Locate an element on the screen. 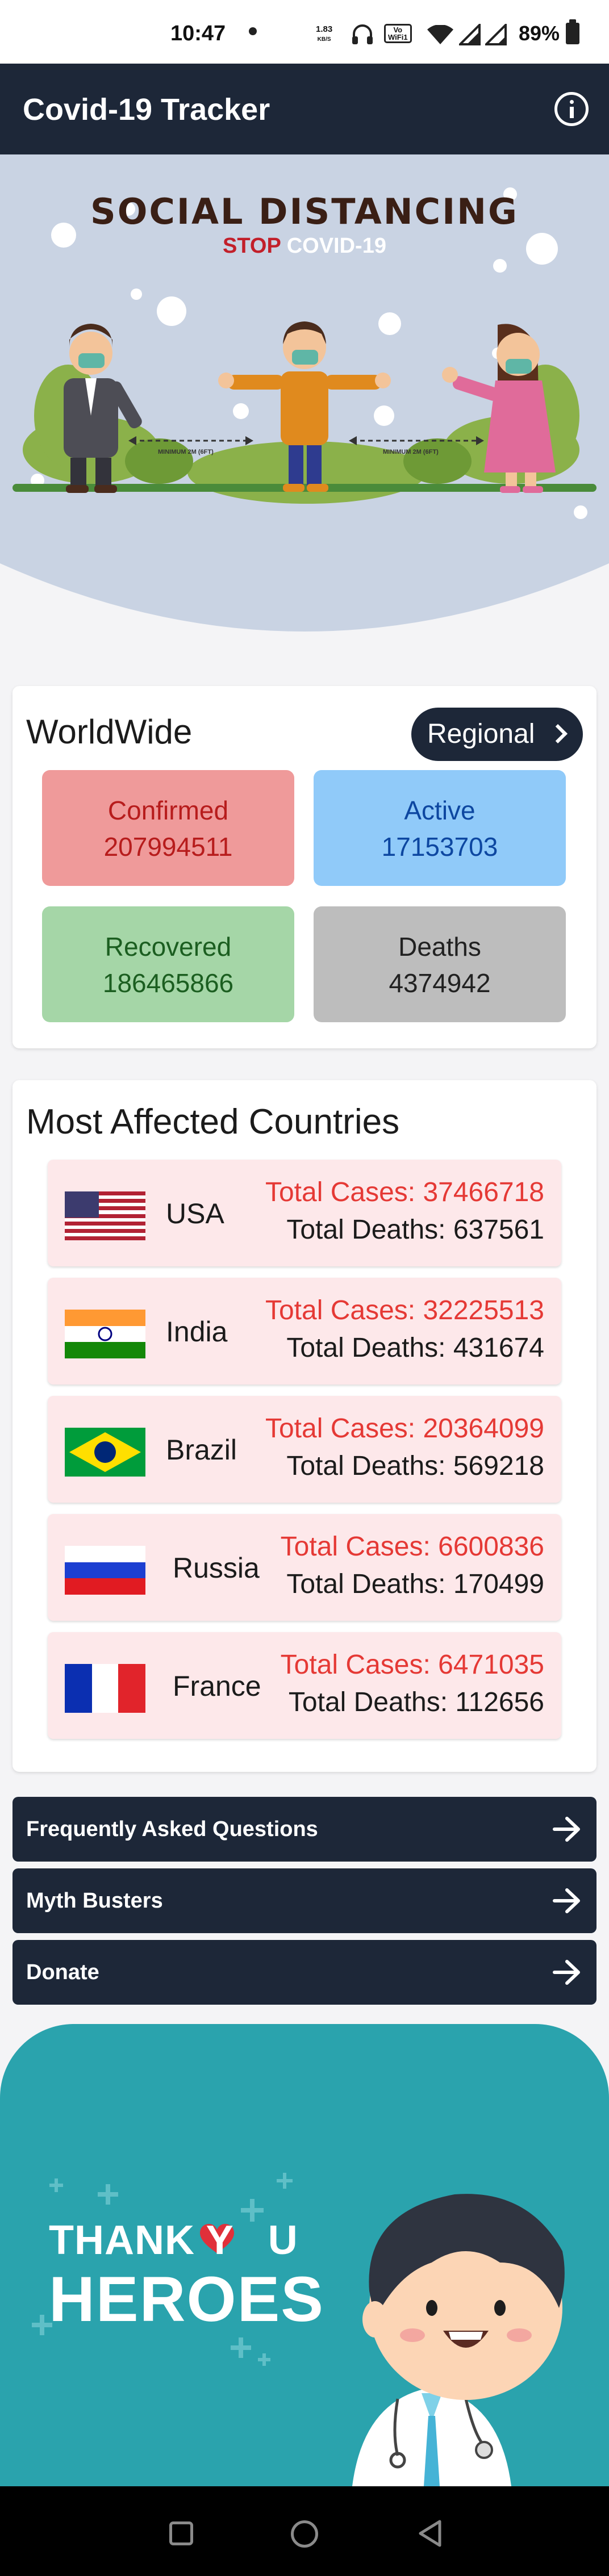 The height and width of the screenshot is (2576, 609). heart-icon is located at coordinates (217, 2238).